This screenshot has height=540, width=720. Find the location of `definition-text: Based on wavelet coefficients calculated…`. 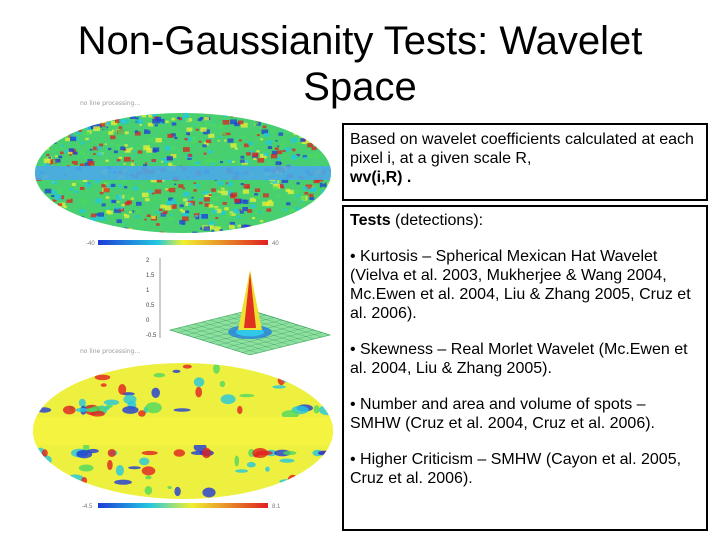

definition-text: Based on wavelet coefficients calculated… is located at coordinates (522, 149).